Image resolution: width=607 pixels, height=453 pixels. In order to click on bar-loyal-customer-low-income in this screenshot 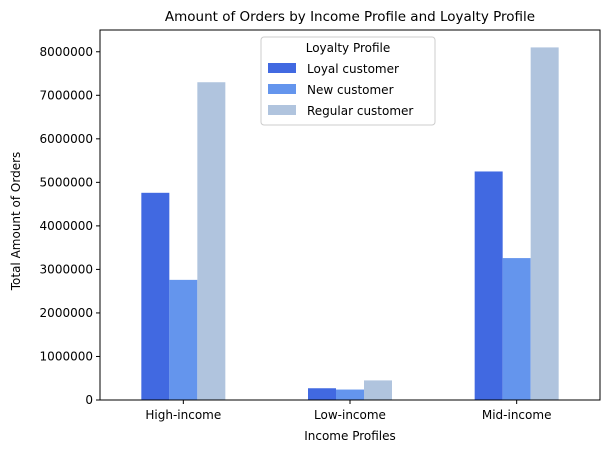, I will do `click(322, 394)`.